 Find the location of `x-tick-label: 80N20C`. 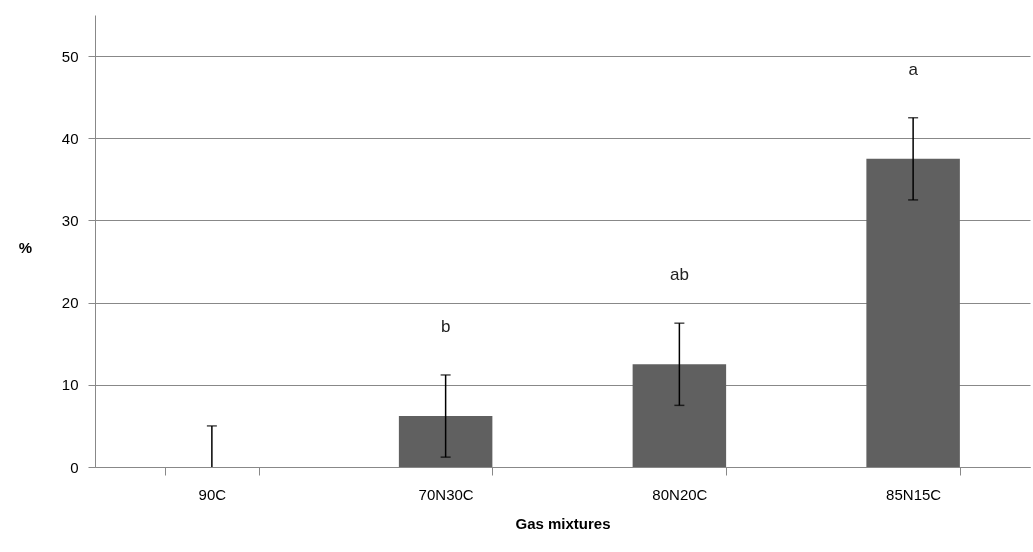

x-tick-label: 80N20C is located at coordinates (680, 494).